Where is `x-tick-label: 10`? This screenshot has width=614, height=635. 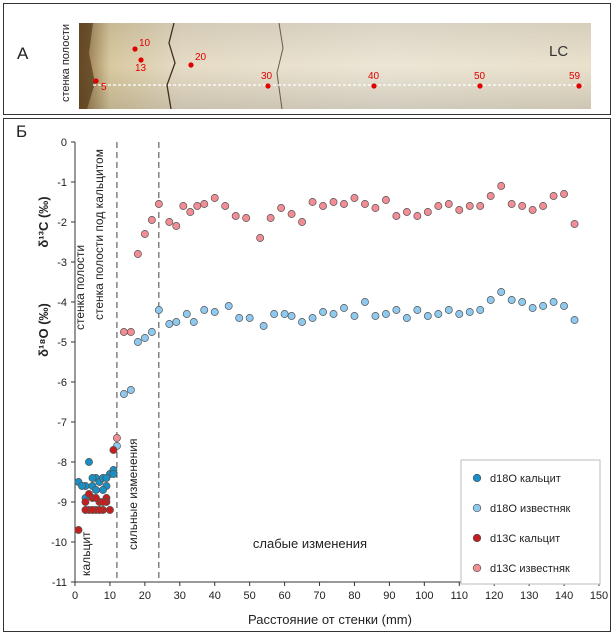
x-tick-label: 10 is located at coordinates (110, 596).